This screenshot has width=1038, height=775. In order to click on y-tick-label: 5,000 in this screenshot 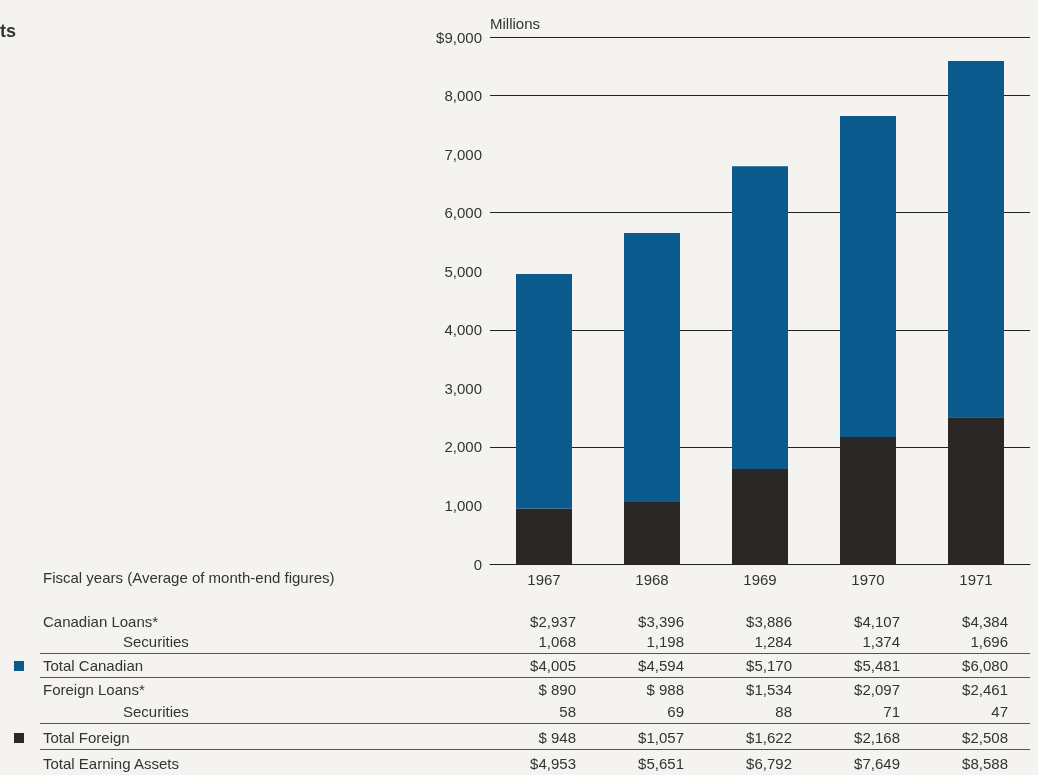, I will do `click(463, 271)`.